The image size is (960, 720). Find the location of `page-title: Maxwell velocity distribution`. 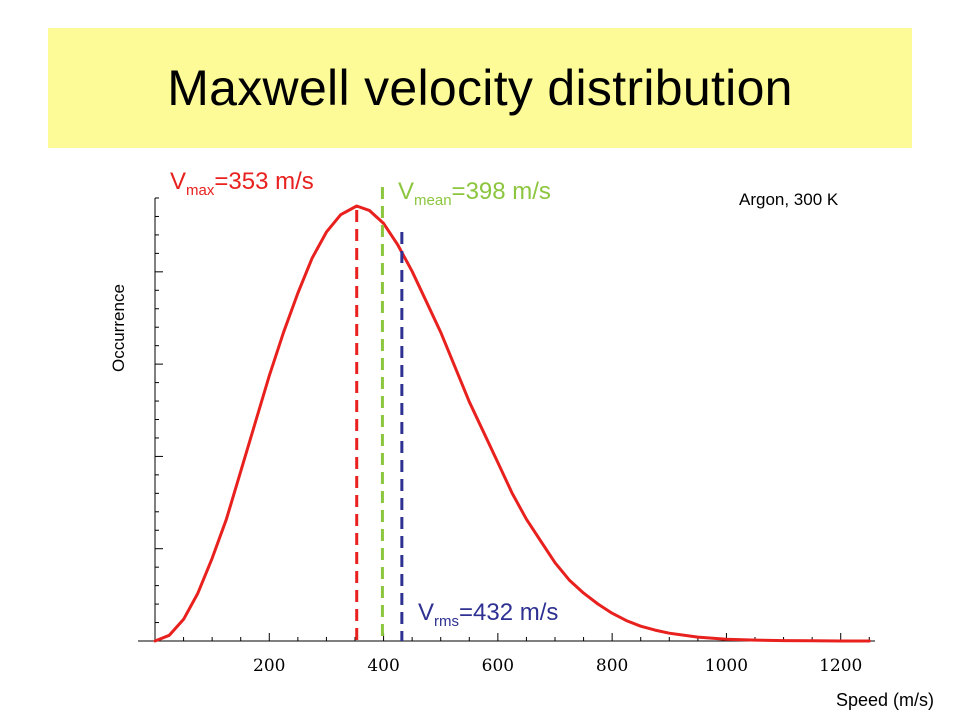

page-title: Maxwell velocity distribution is located at coordinates (480, 88).